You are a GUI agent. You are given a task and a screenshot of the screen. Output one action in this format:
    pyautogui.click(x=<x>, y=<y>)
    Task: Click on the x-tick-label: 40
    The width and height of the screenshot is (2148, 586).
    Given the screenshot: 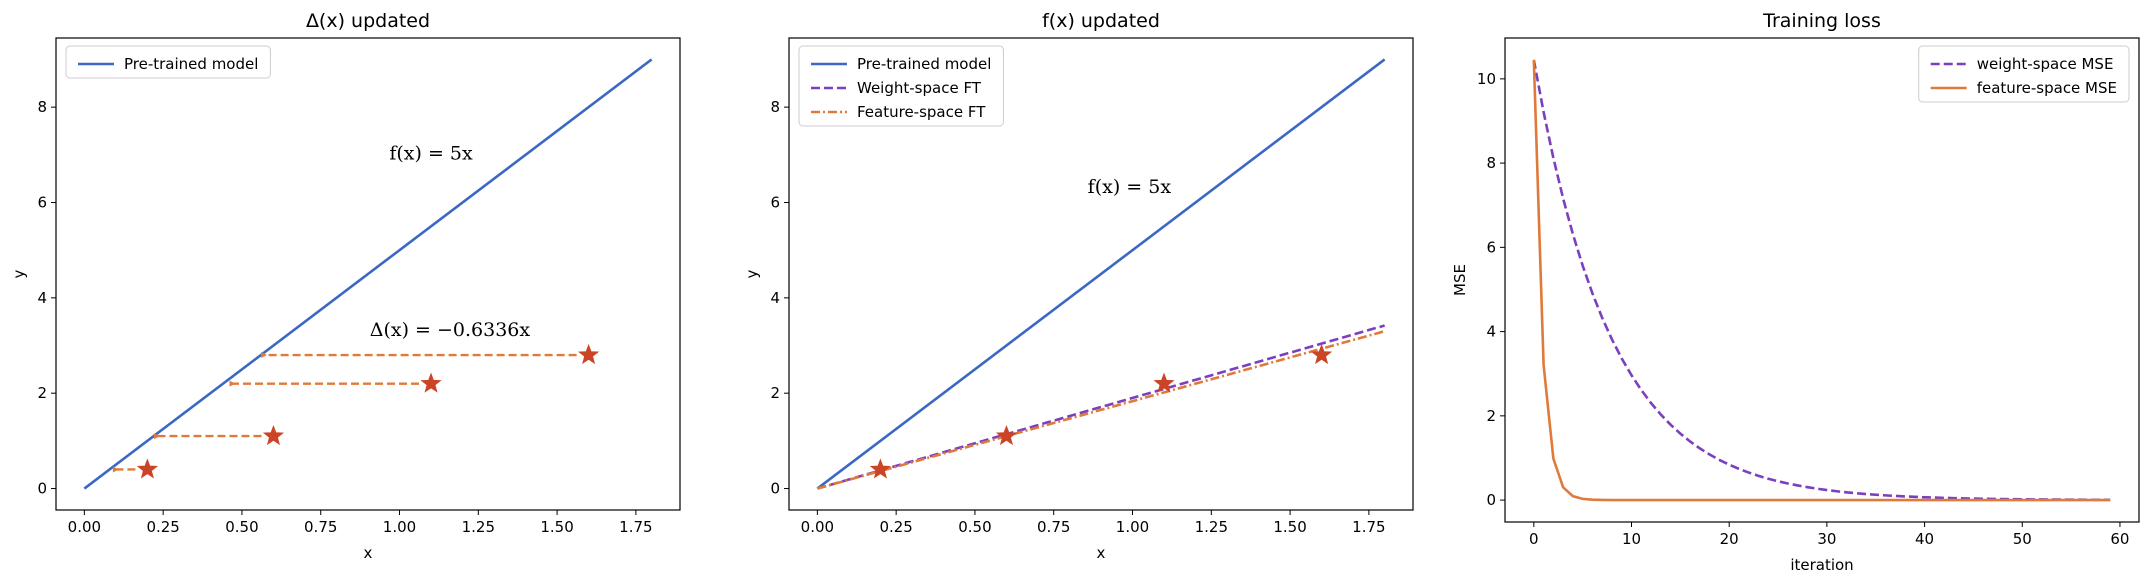 What is the action you would take?
    pyautogui.click(x=1924, y=539)
    